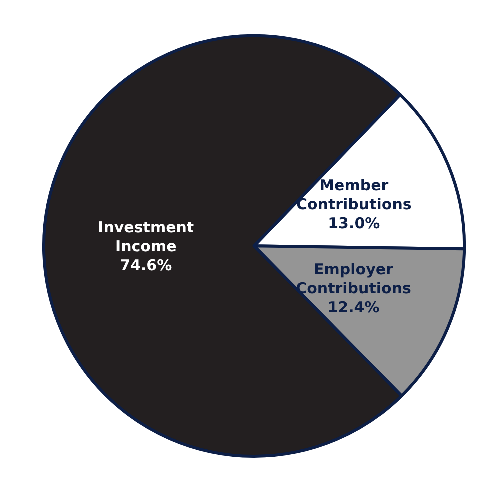  Describe the element at coordinates (354, 307) in the screenshot. I see `data-label: 12.4%` at that location.